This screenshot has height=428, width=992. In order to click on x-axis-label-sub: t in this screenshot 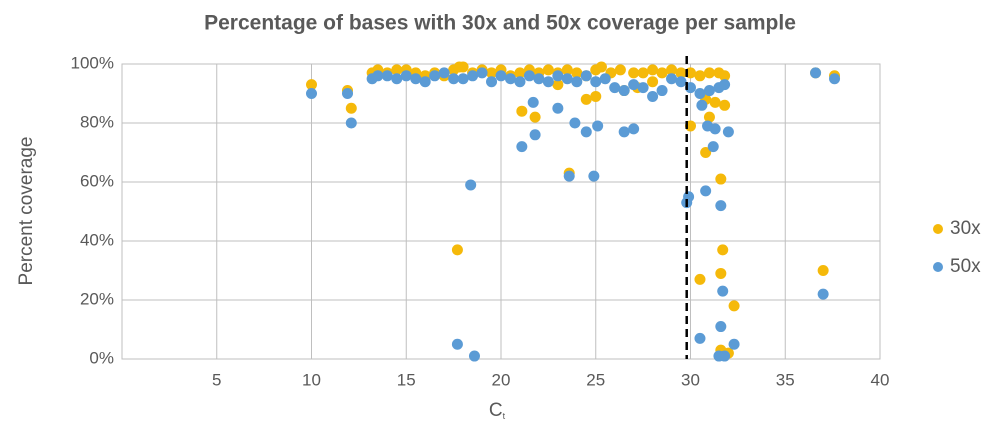, I will do `click(504, 416)`.